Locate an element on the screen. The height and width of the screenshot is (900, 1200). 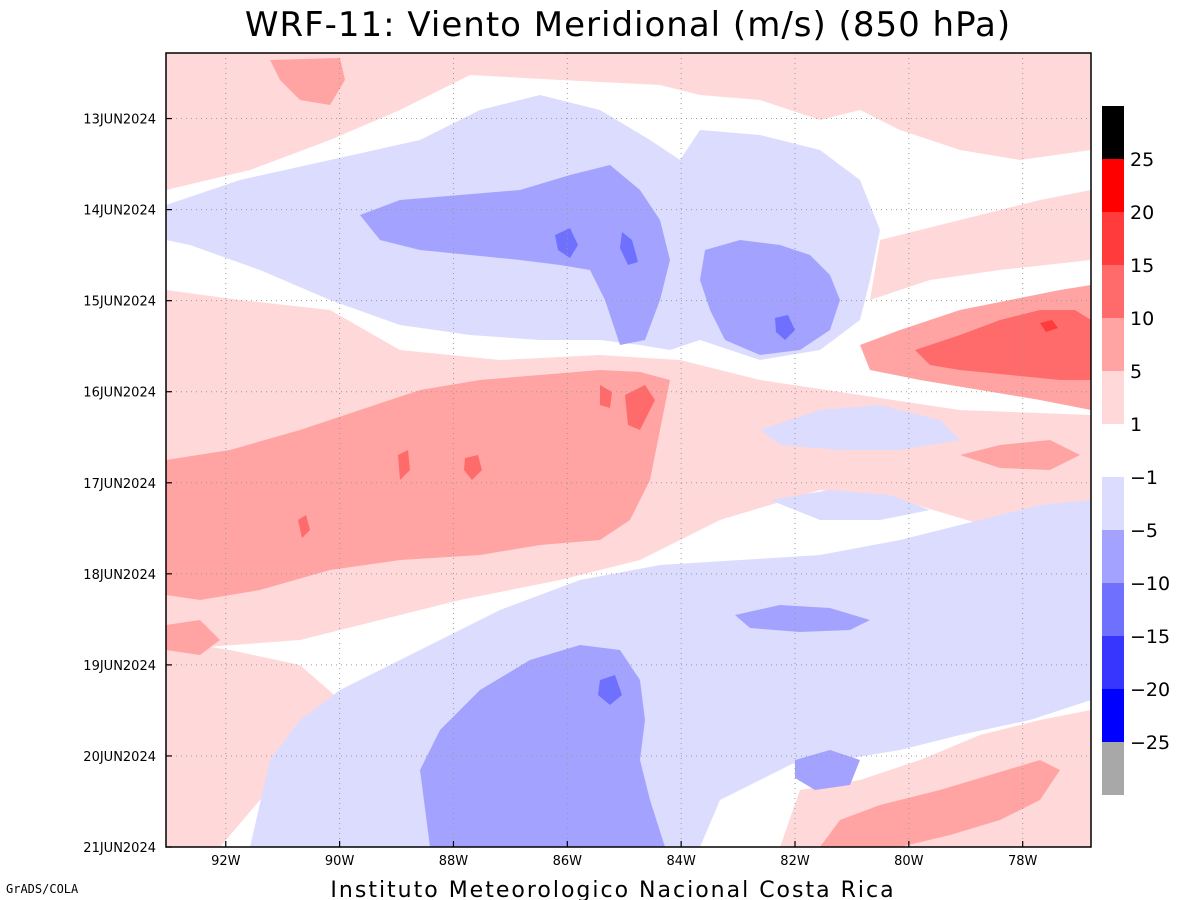
deep-blue-core-14jun-b is located at coordinates (629, 248).